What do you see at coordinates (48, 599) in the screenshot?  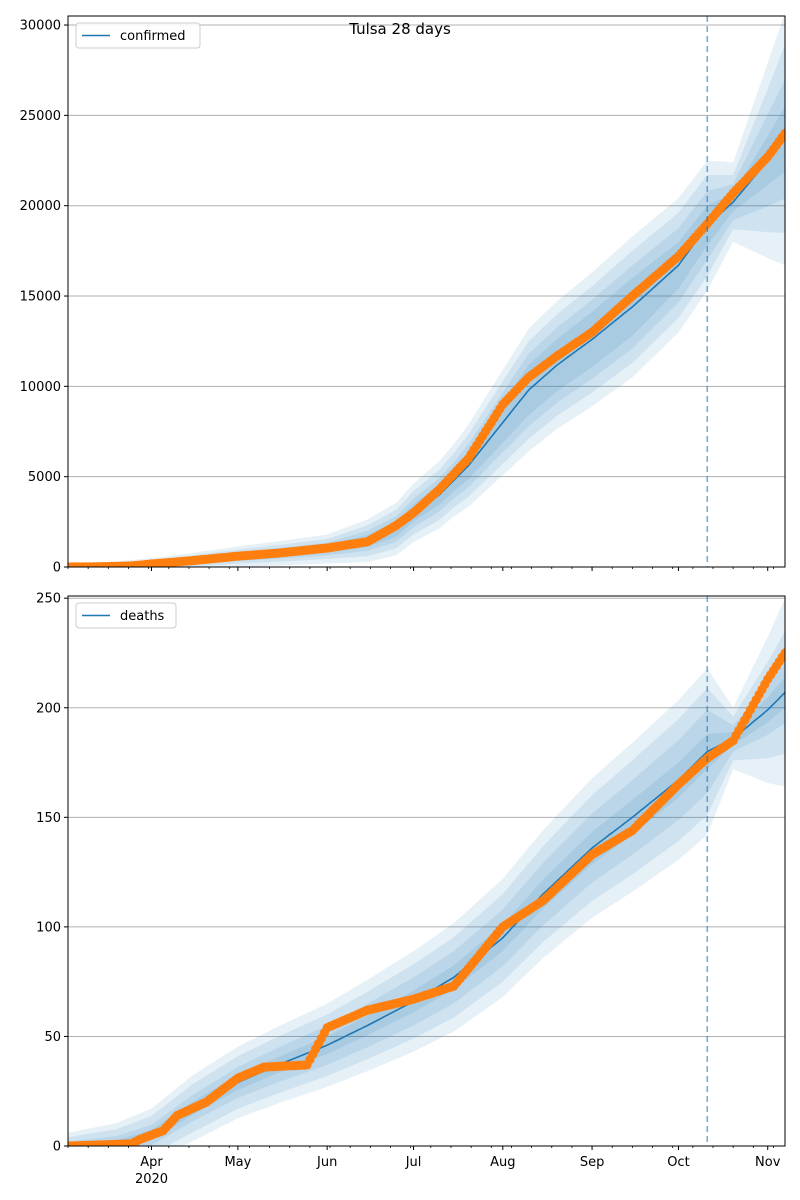 I see `y-tick-label: 250` at bounding box center [48, 599].